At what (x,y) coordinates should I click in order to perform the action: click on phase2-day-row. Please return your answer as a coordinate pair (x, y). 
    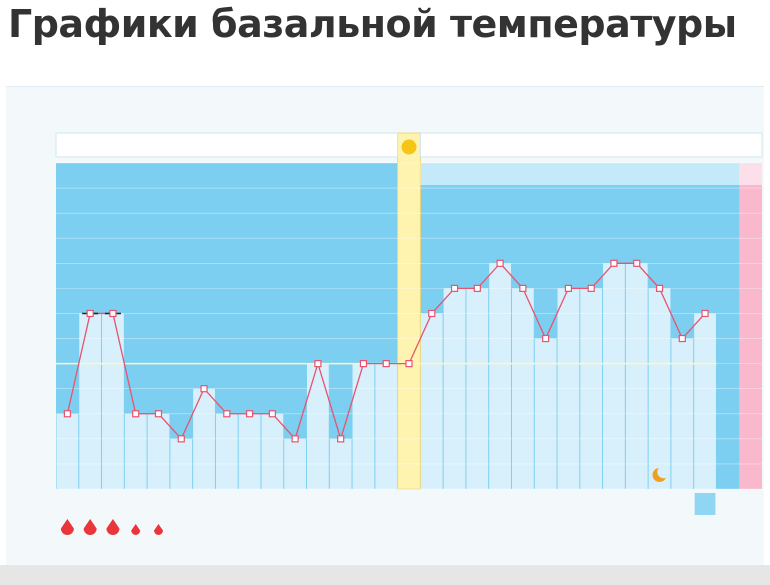
    Looking at the image, I should click on (591, 174).